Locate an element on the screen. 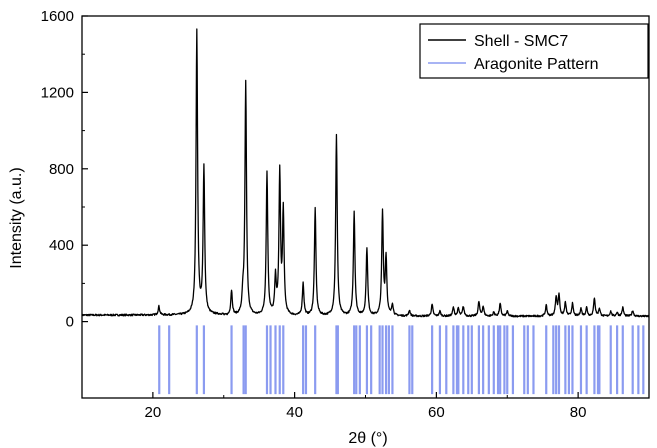  x-tick-label: 60 is located at coordinates (436, 412).